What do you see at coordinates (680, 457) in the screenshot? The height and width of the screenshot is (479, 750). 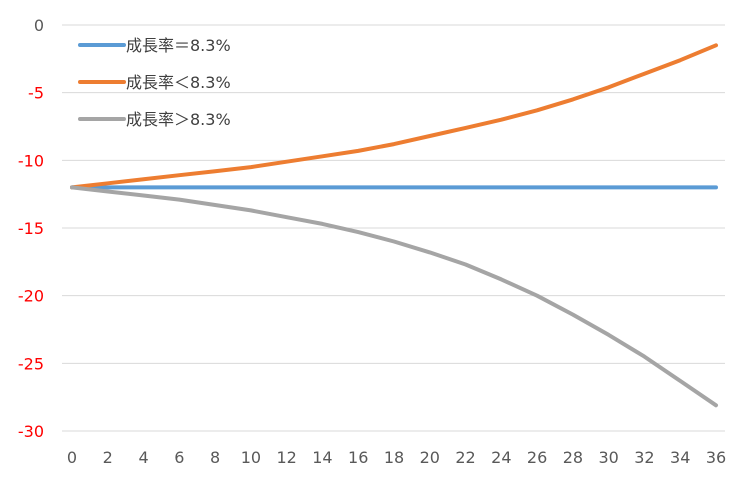 I see `x-tick-label: 34` at bounding box center [680, 457].